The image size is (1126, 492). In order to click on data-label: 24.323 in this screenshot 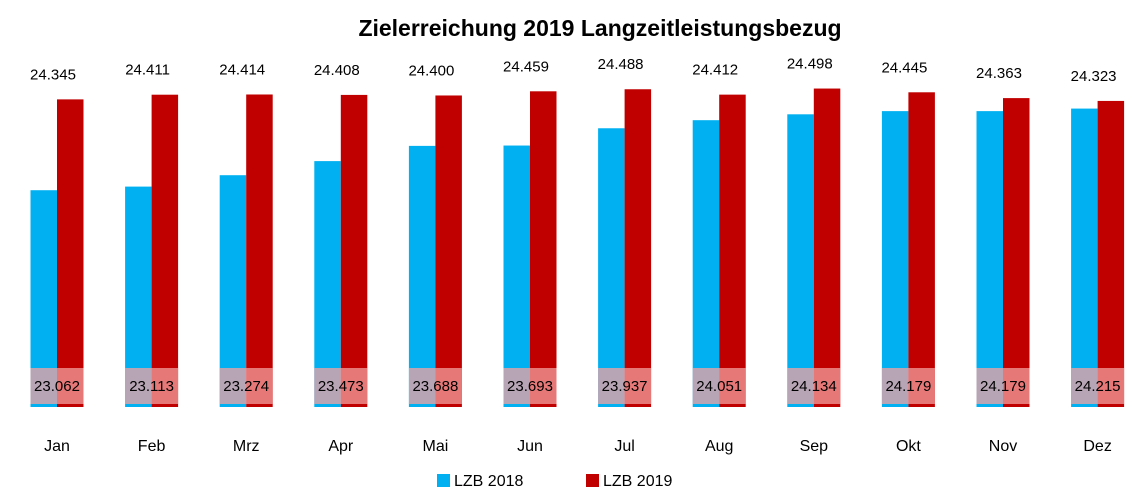, I will do `click(1094, 76)`.